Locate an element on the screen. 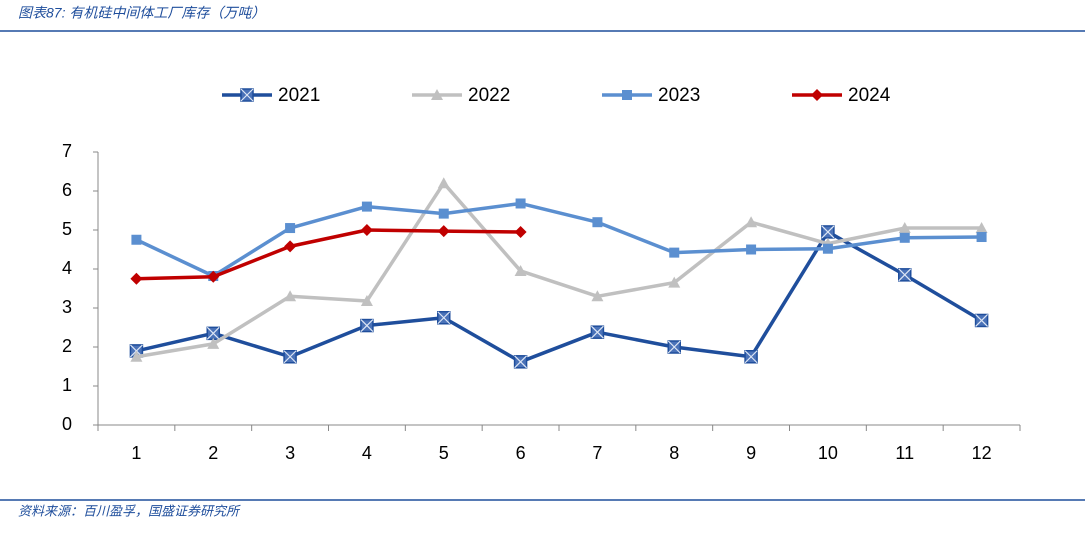 This screenshot has width=1085, height=539. y-tick-label: 6 is located at coordinates (67, 190).